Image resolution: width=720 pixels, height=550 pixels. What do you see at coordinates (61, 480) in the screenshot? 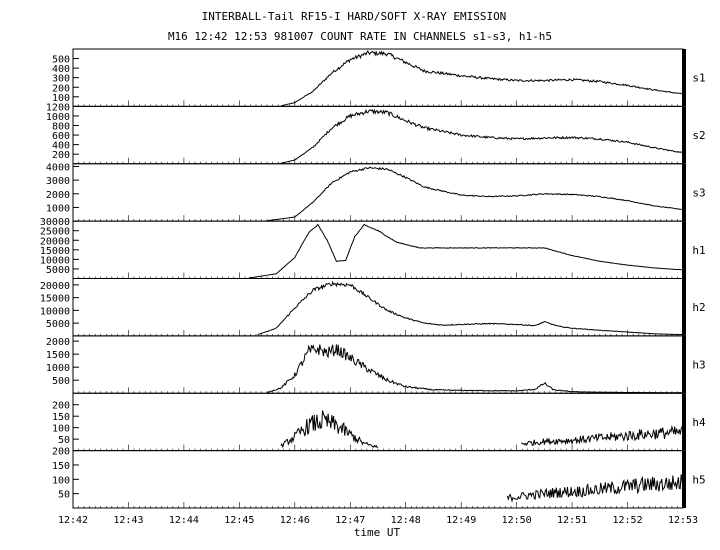
I see `y-tick-label-h5-100: 100` at bounding box center [61, 480].